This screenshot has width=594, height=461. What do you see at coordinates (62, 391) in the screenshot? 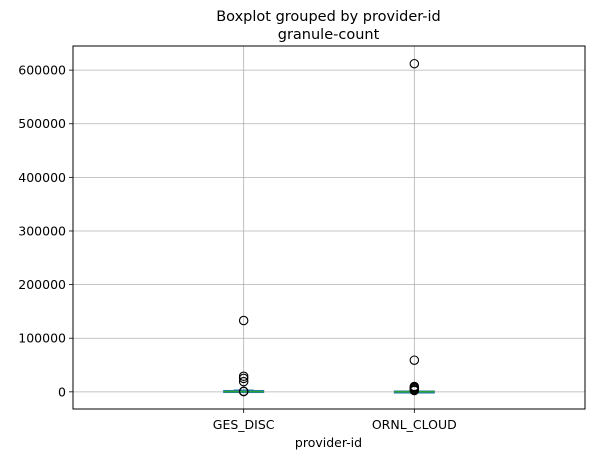
I see `y-tick-label: 0` at bounding box center [62, 391].